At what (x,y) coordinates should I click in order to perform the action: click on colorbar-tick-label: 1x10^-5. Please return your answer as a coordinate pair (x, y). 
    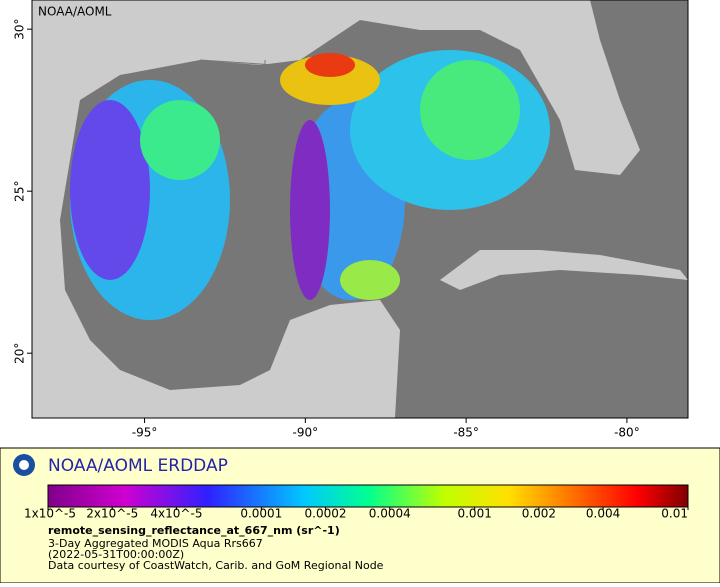
    Looking at the image, I should click on (50, 514).